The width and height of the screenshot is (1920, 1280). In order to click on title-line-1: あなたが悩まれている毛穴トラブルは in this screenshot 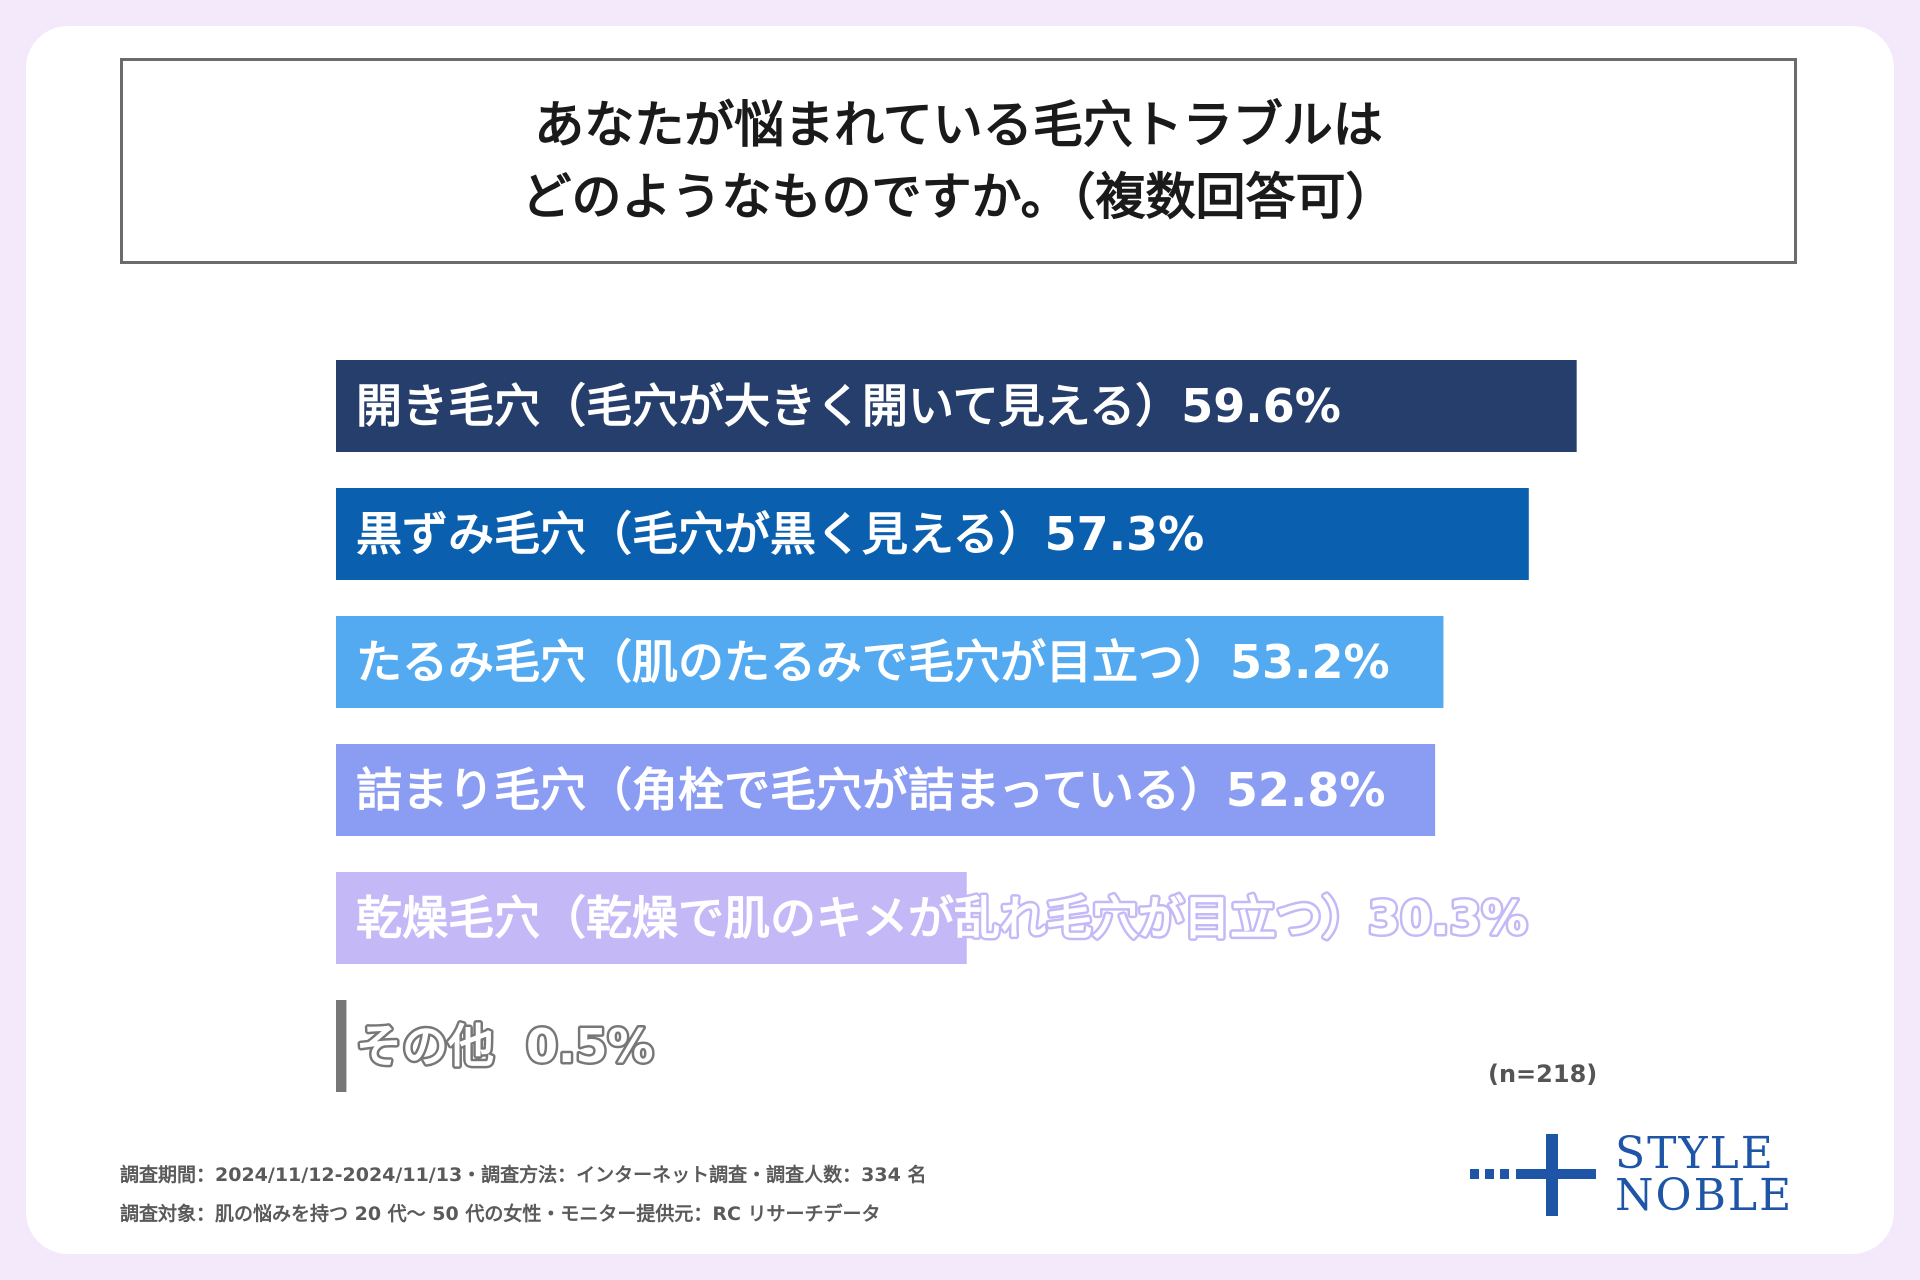, I will do `click(958, 125)`.